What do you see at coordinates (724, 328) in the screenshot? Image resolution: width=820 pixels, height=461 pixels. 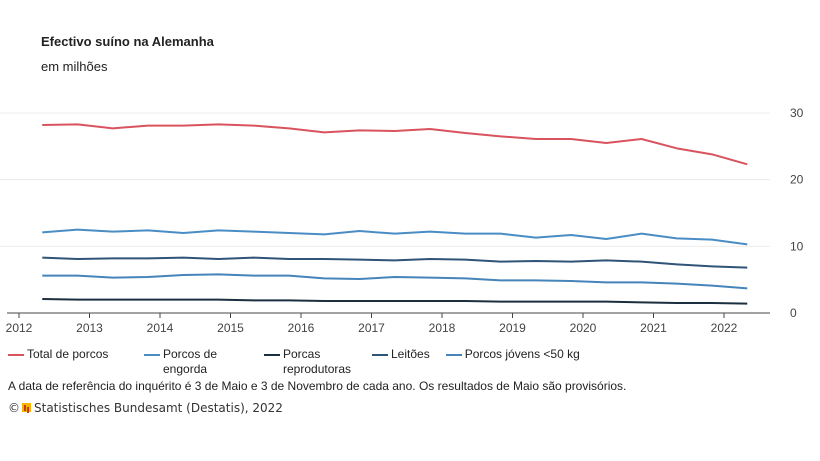 I see `x-tick-label: 2022` at bounding box center [724, 328].